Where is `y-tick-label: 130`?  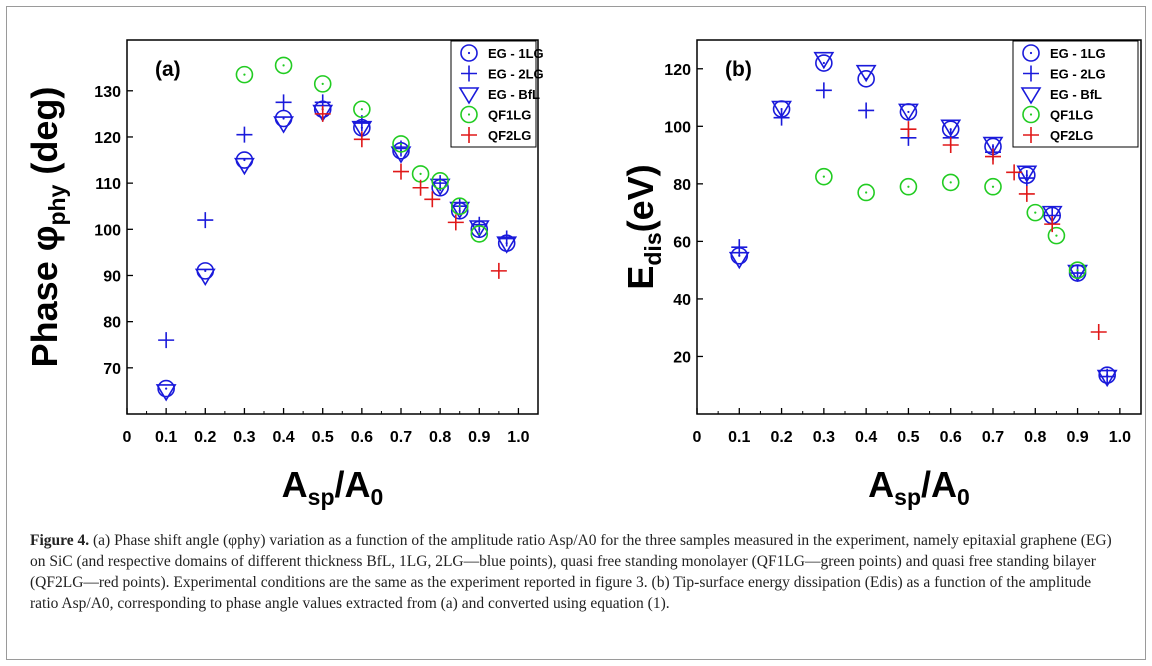 y-tick-label: 130 is located at coordinates (107, 92).